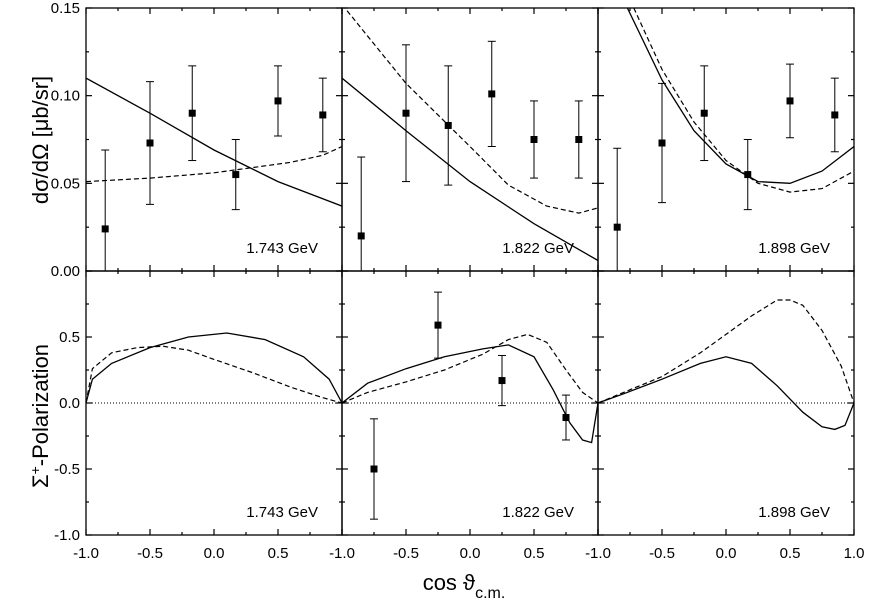  What do you see at coordinates (35, 470) in the screenshot?
I see `y-axis-title-sup: +` at bounding box center [35, 470].